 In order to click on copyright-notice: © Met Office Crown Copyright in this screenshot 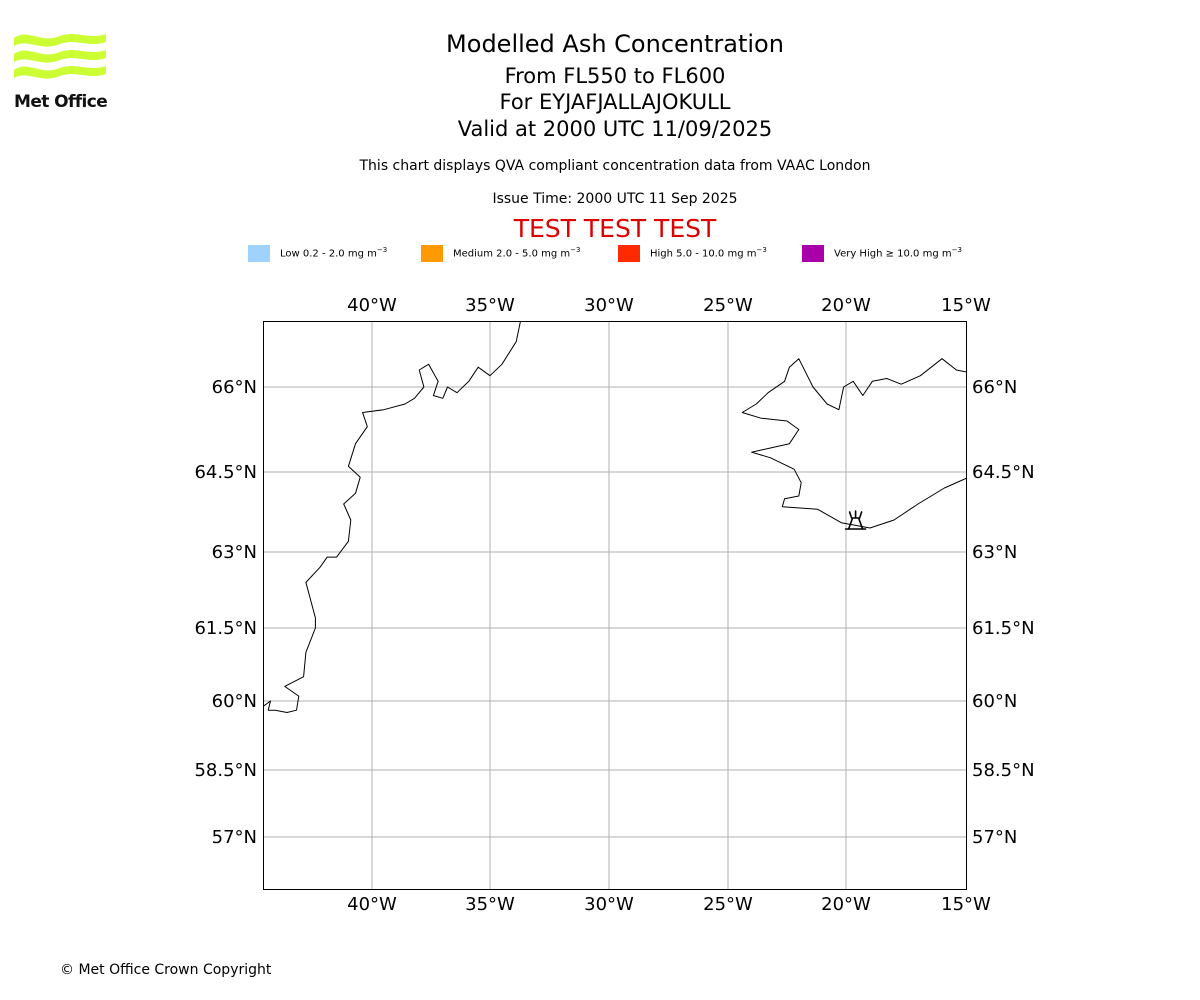, I will do `click(166, 970)`.